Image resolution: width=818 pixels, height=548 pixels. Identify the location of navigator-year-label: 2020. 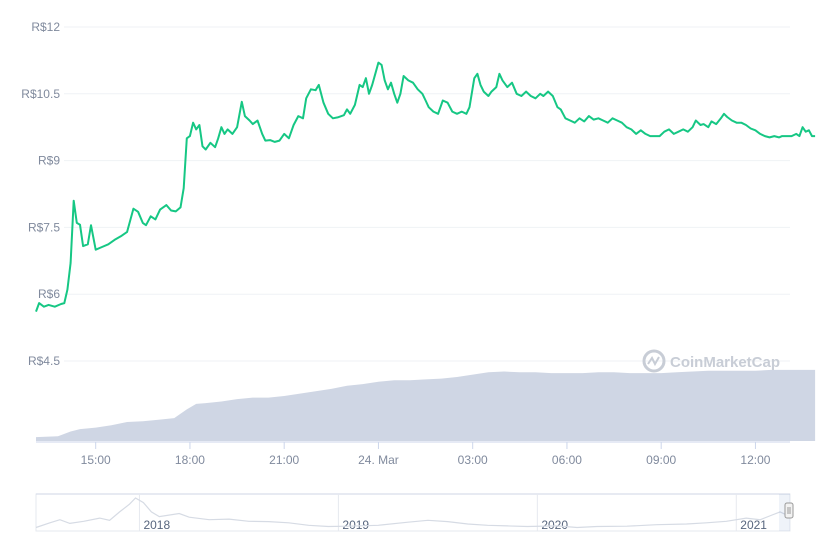
(554, 525).